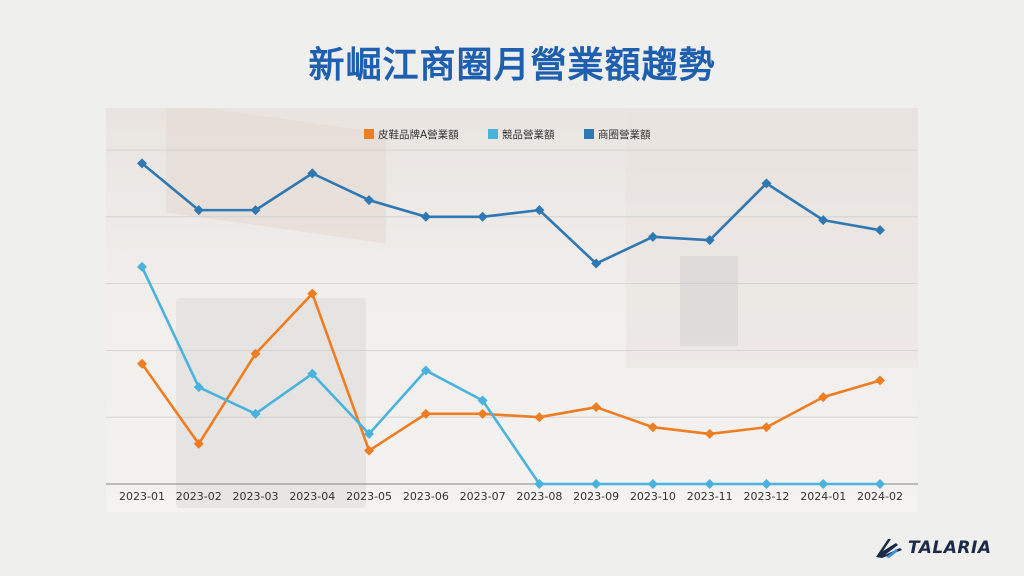 The width and height of the screenshot is (1024, 576). Describe the element at coordinates (653, 496) in the screenshot. I see `x-tick-label: 2023-10` at that location.